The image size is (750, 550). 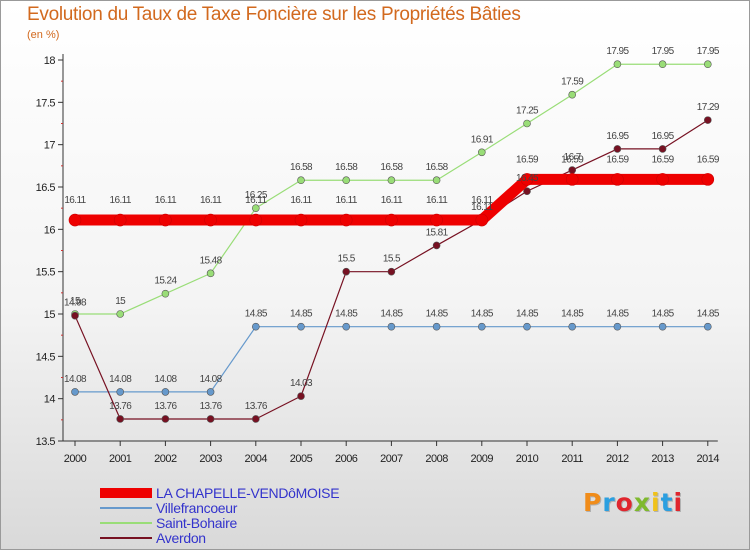 What do you see at coordinates (43, 35) in the screenshot?
I see `y-axis-unit: (en %)` at bounding box center [43, 35].